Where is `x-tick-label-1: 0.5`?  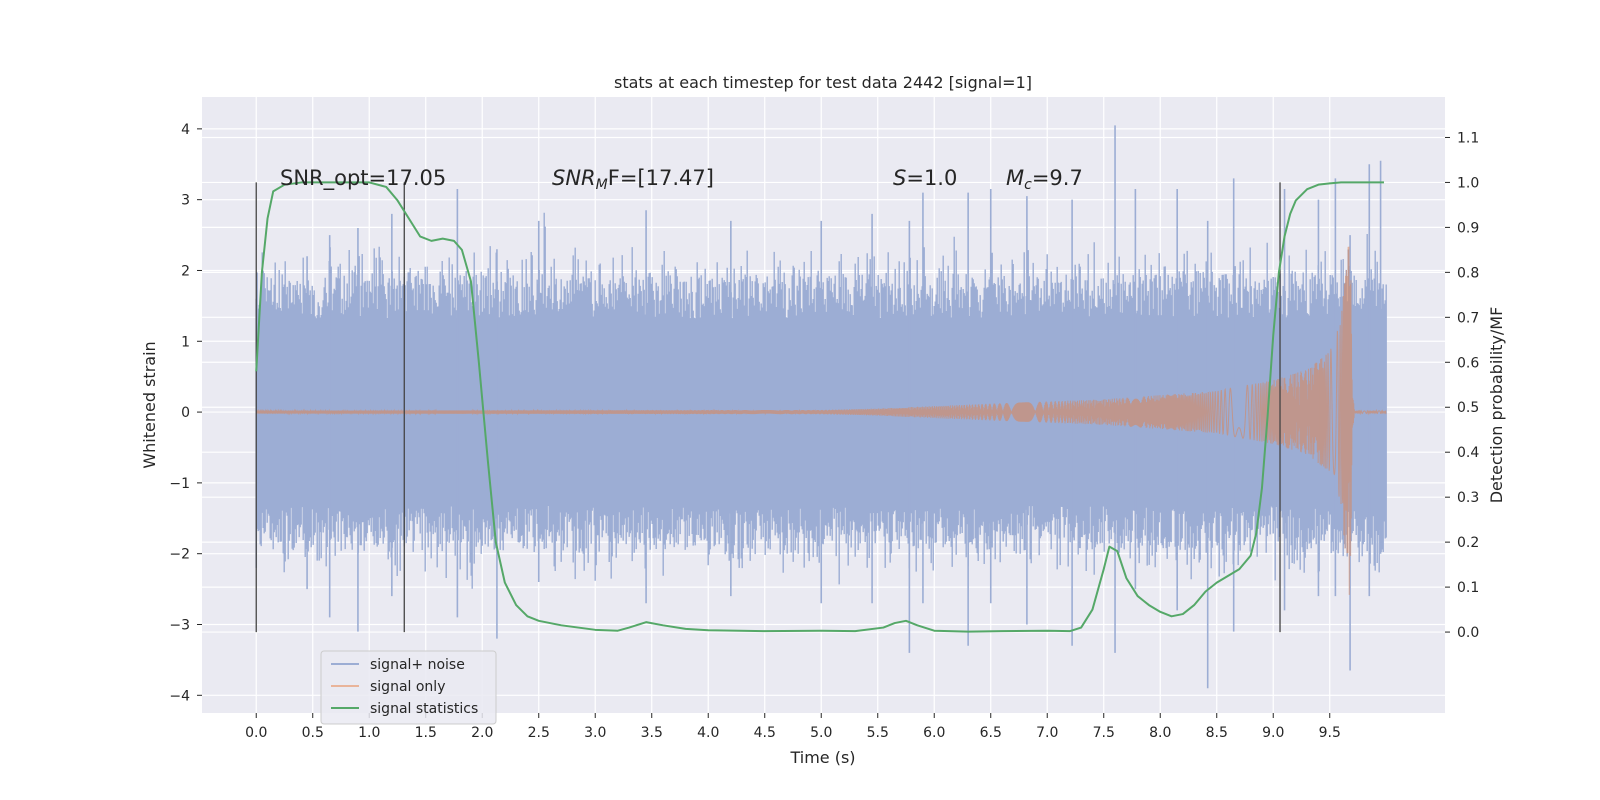
x-tick-label-1: 0.5 is located at coordinates (313, 733).